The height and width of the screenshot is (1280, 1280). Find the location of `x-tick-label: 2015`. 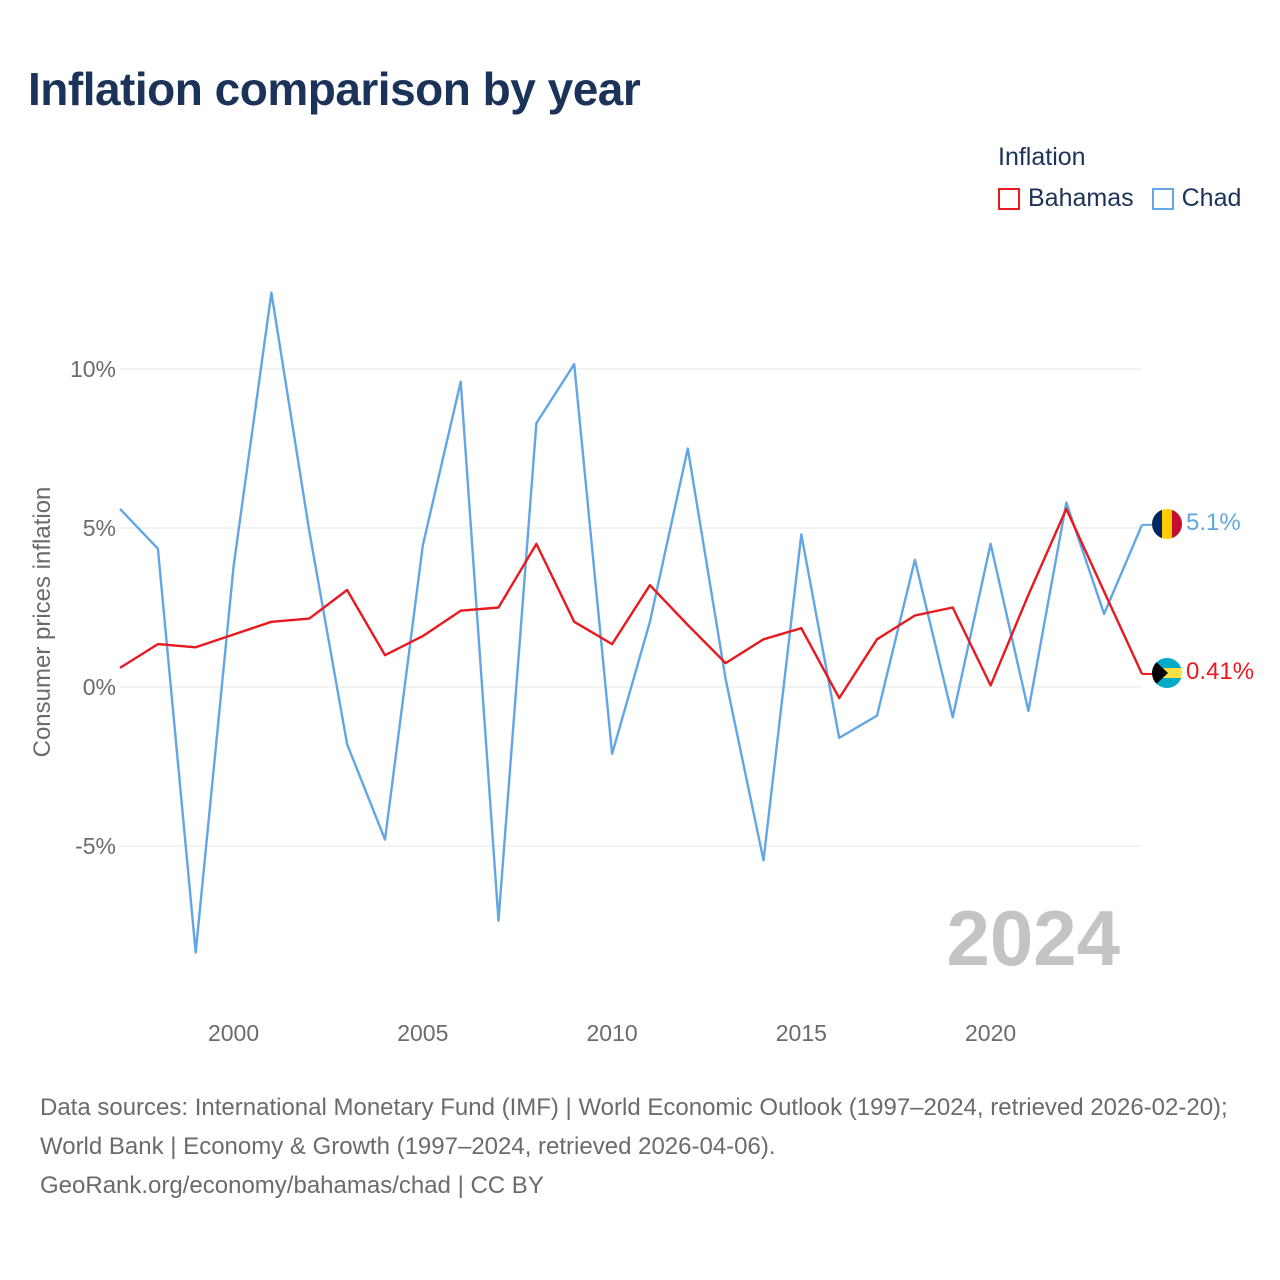

x-tick-label: 2015 is located at coordinates (801, 1033).